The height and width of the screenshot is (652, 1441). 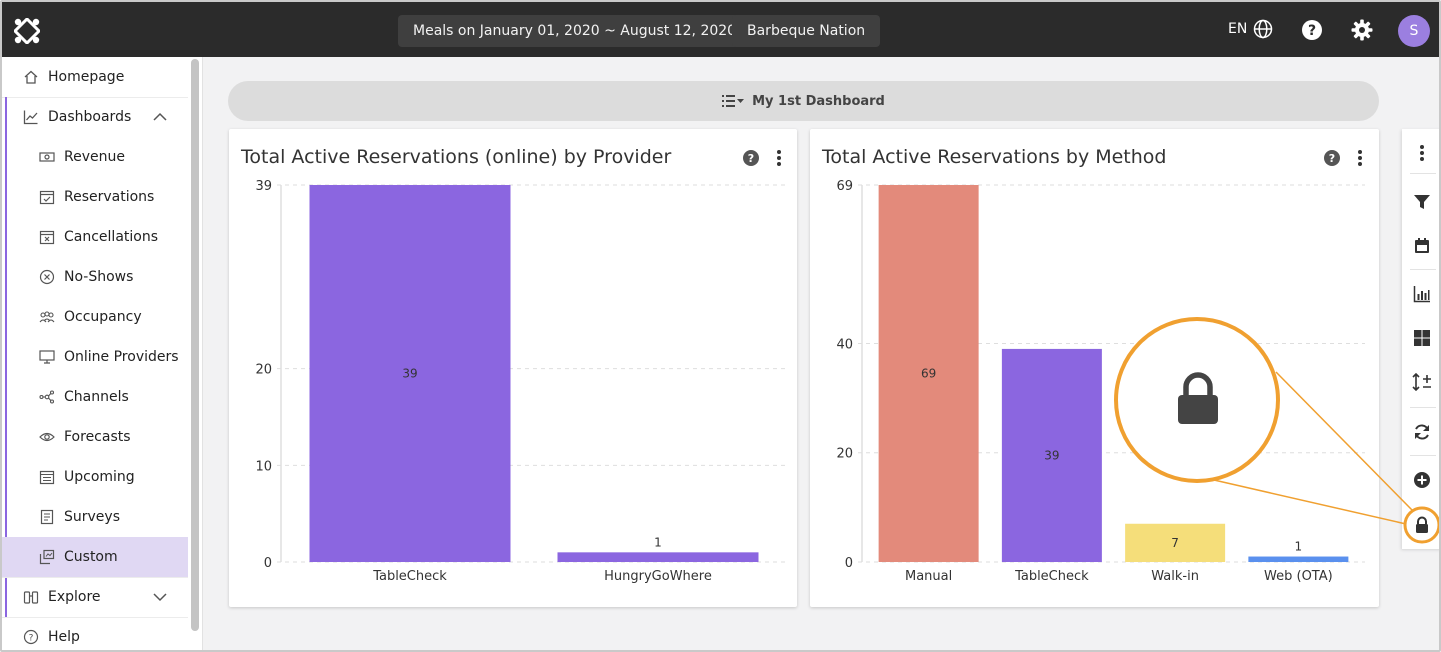 What do you see at coordinates (95, 517) in the screenshot?
I see `sidebar-item-surveys: Surveys` at bounding box center [95, 517].